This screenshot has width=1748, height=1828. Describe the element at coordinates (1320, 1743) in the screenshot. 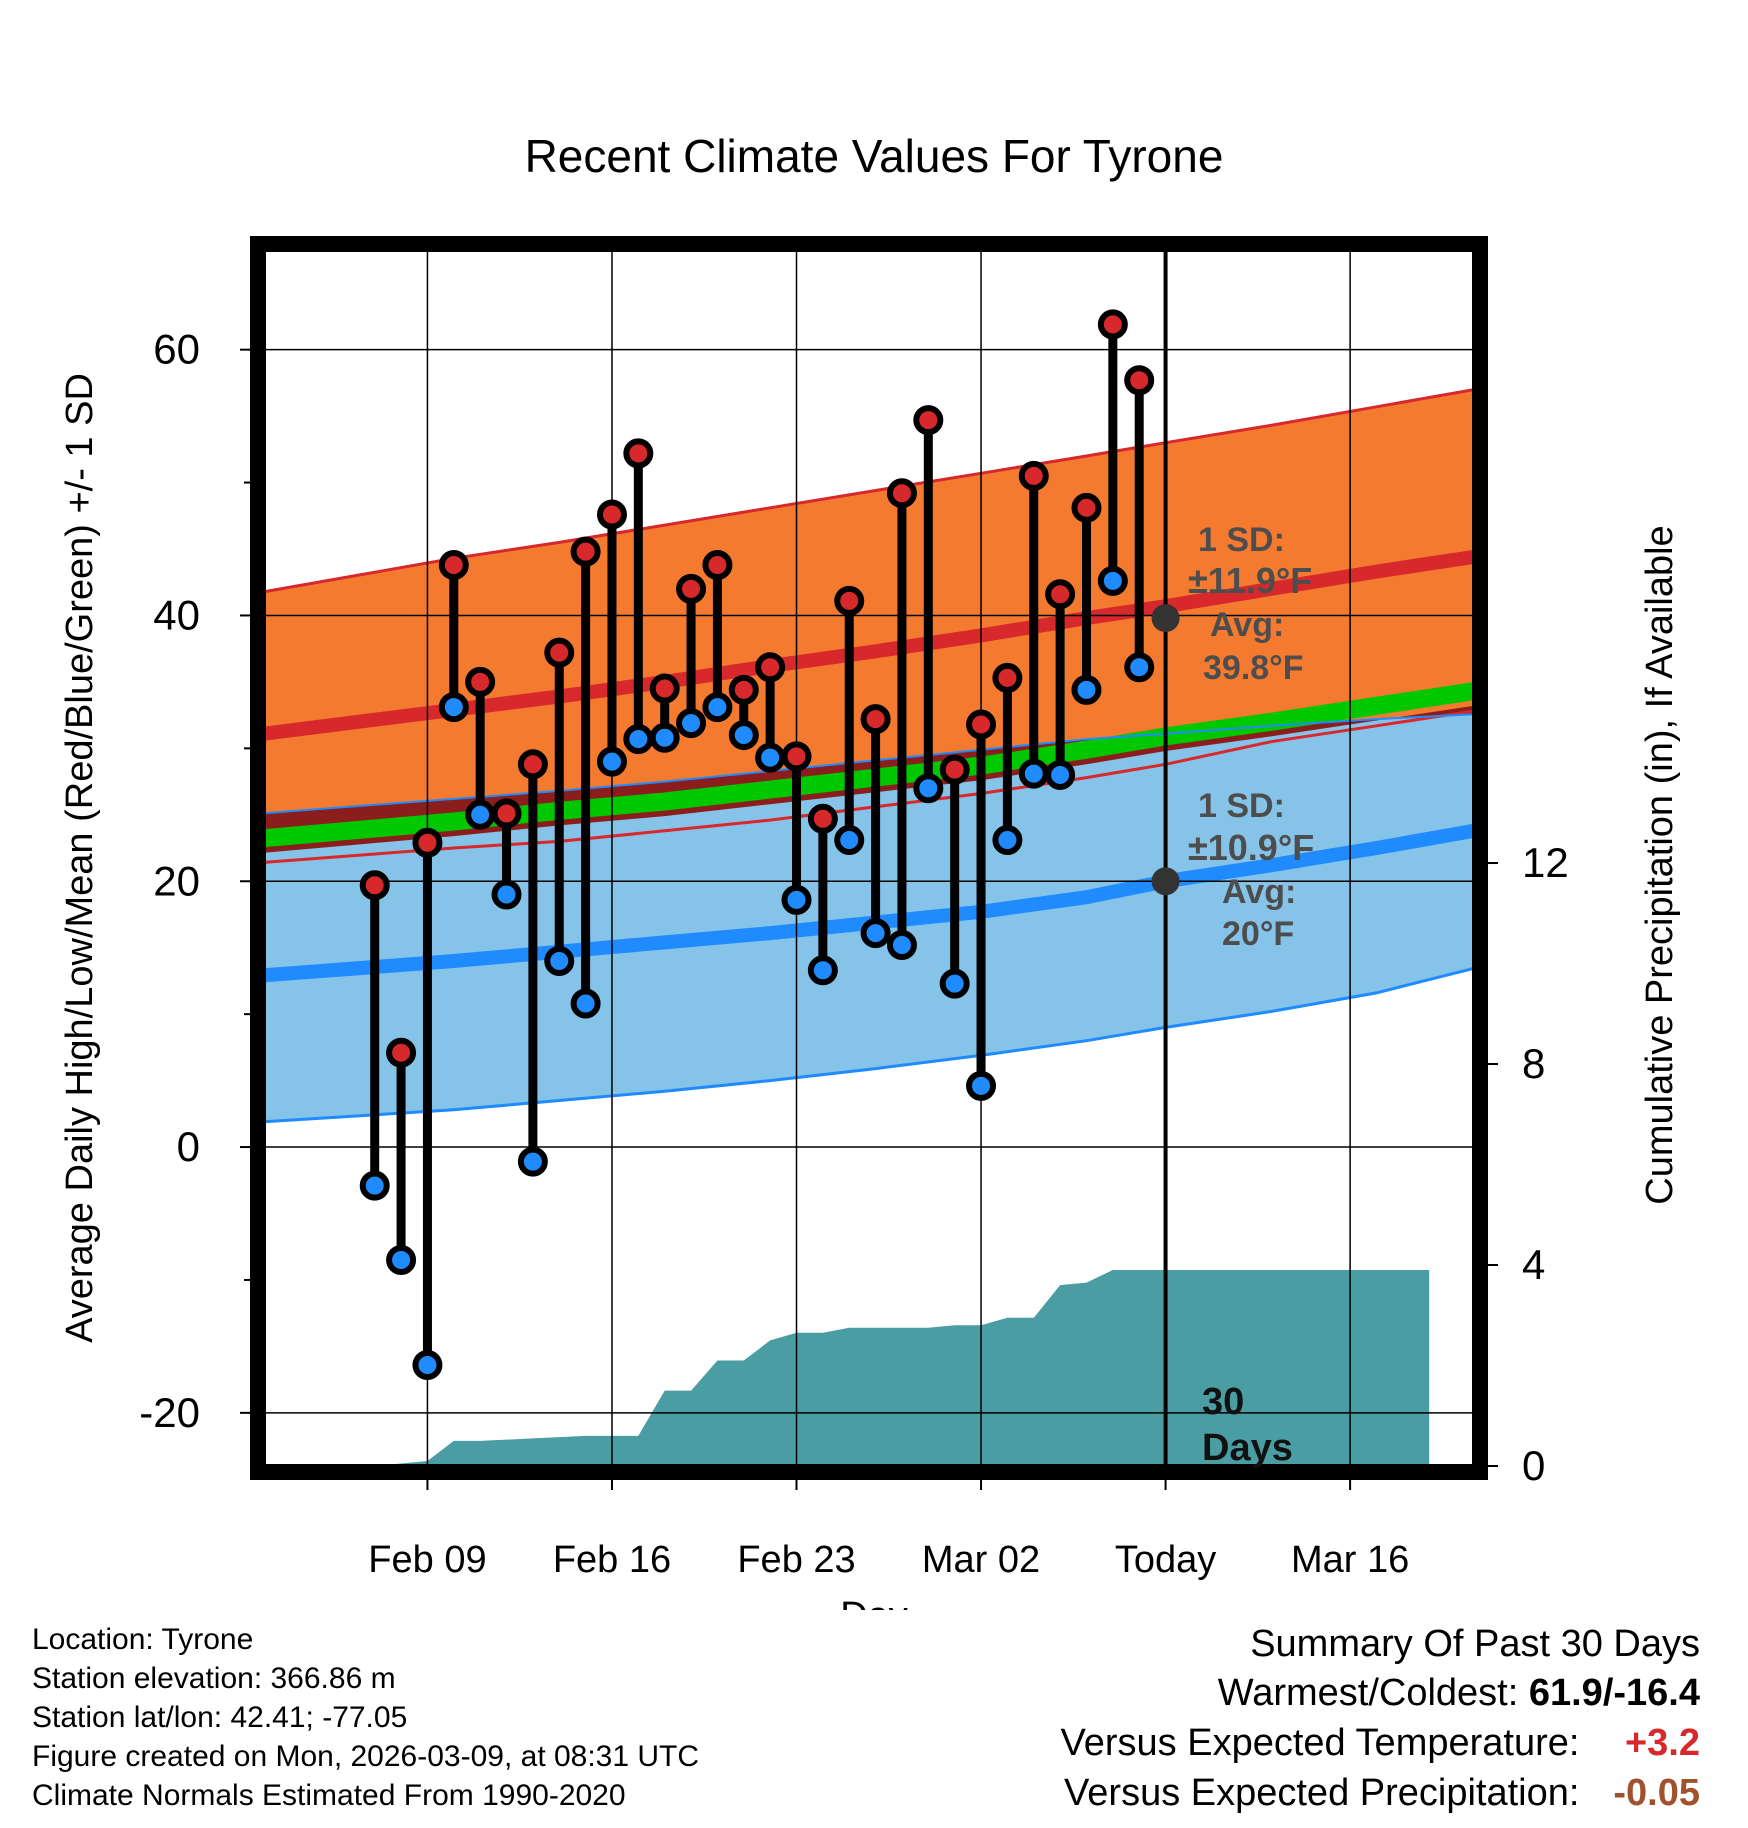

I see `temp-label: Versus Expected Temperature:` at that location.